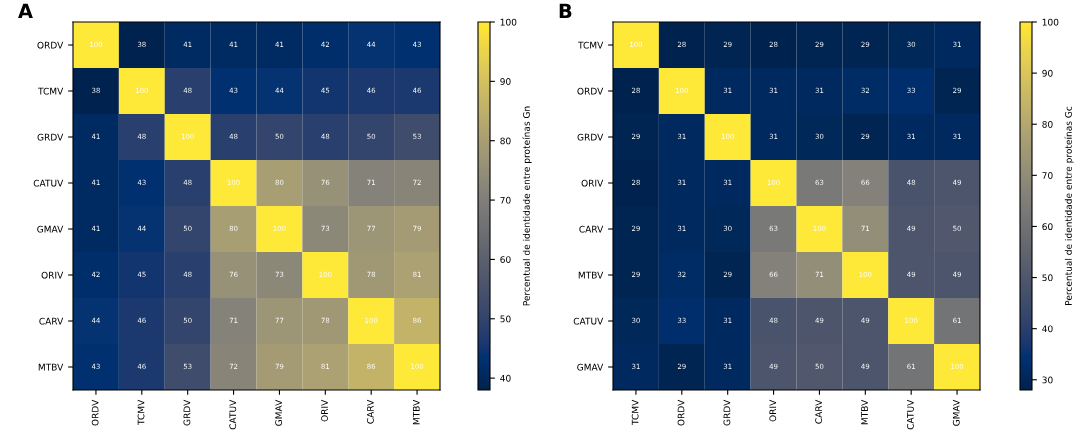 The width and height of the screenshot is (1078, 436). What do you see at coordinates (25, 10) in the screenshot?
I see `chart-title: A` at bounding box center [25, 10].